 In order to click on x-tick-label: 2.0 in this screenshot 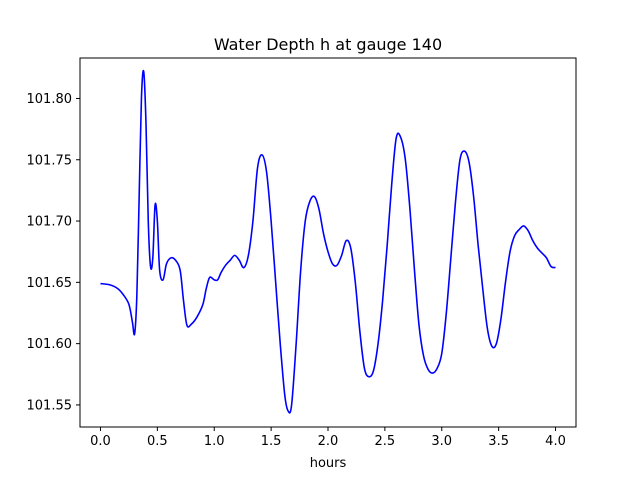, I will do `click(328, 441)`.